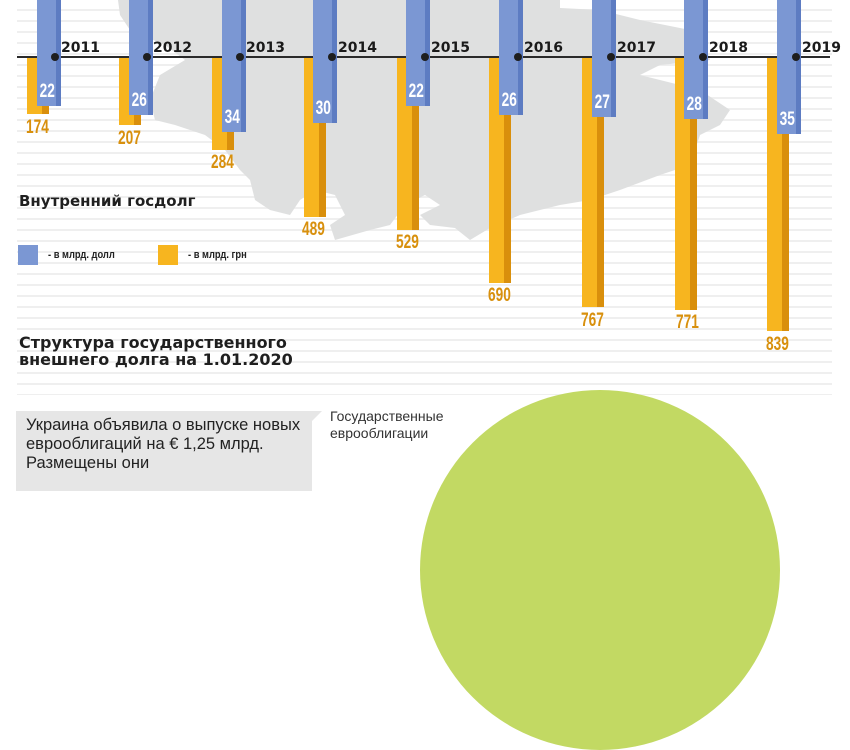  I want to click on chart-title: Внутренний госдолг, so click(107, 201).